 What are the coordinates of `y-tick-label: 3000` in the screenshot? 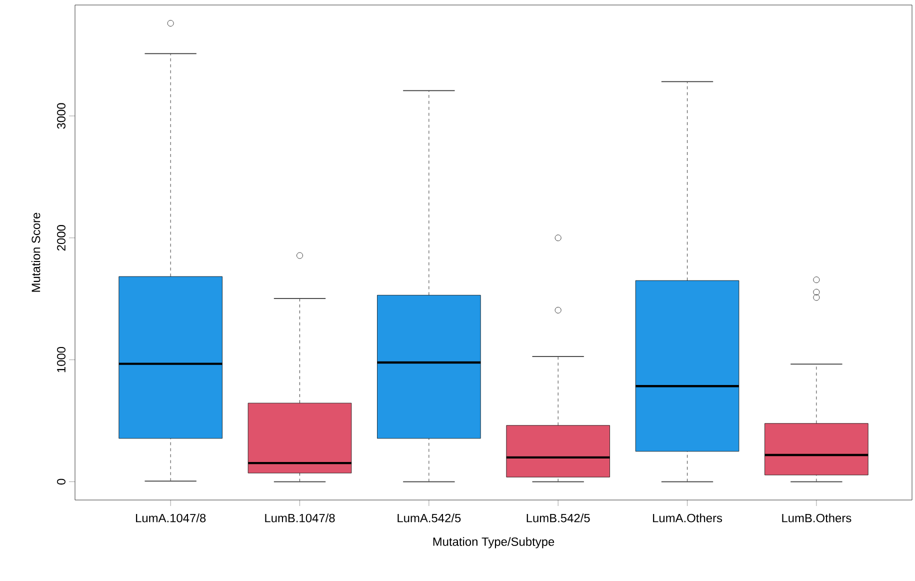 It's located at (61, 116).